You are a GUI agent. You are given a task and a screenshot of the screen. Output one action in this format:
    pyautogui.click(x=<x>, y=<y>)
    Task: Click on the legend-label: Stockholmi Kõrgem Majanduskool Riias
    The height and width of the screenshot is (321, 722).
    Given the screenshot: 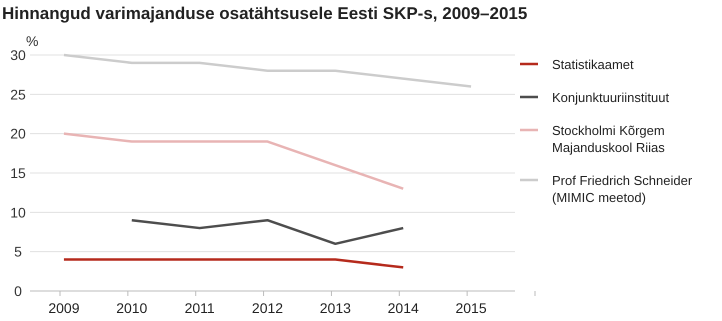 What is the action you would take?
    pyautogui.click(x=609, y=139)
    